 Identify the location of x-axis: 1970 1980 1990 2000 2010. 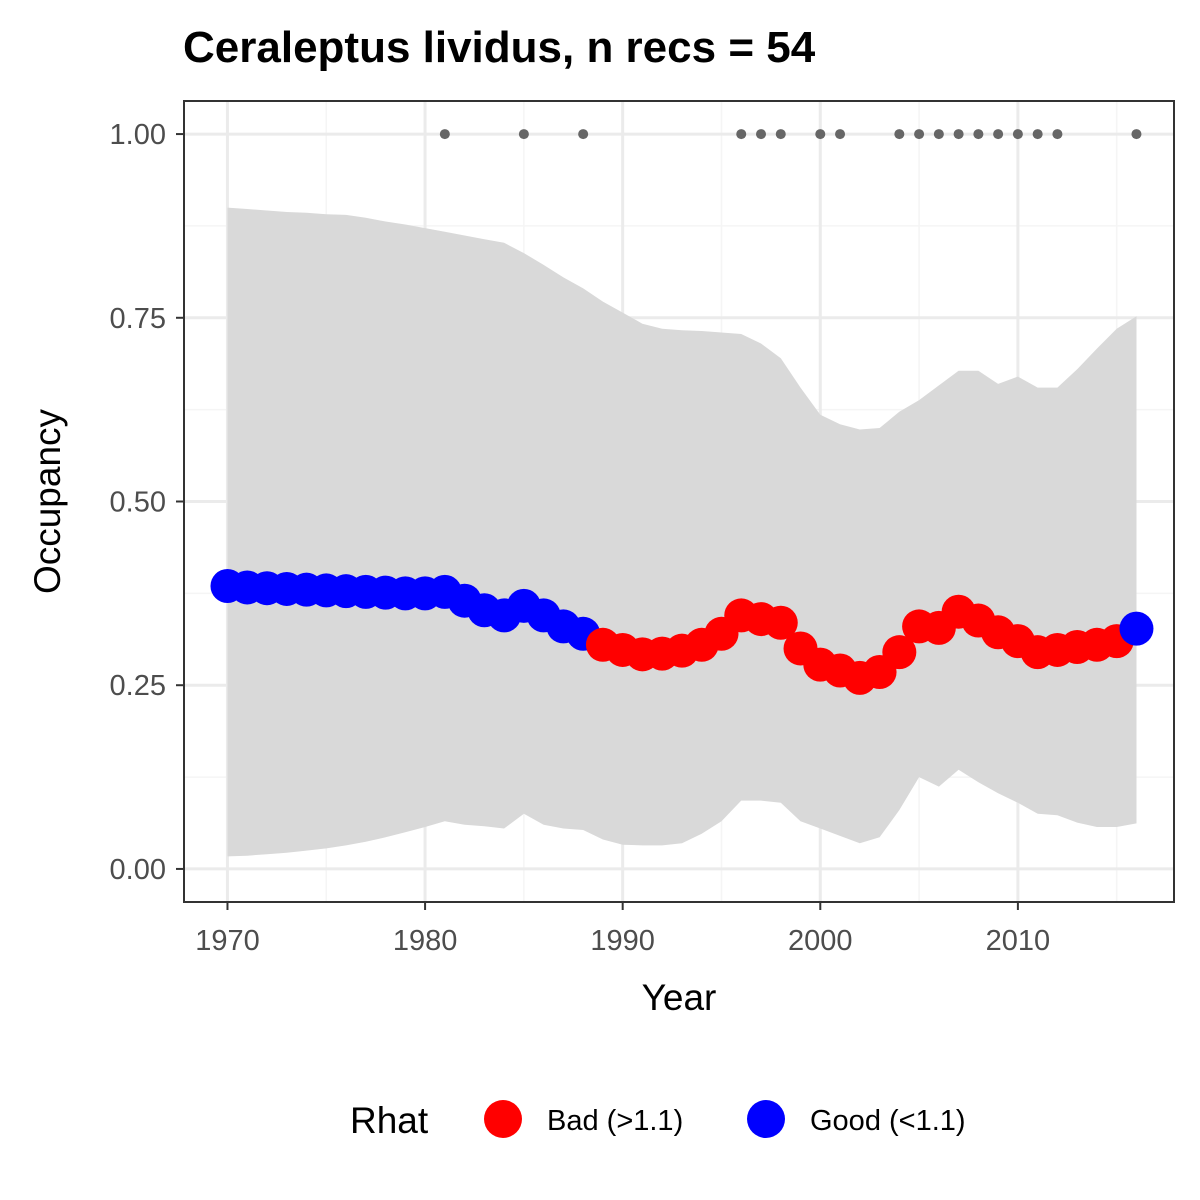
(622, 929).